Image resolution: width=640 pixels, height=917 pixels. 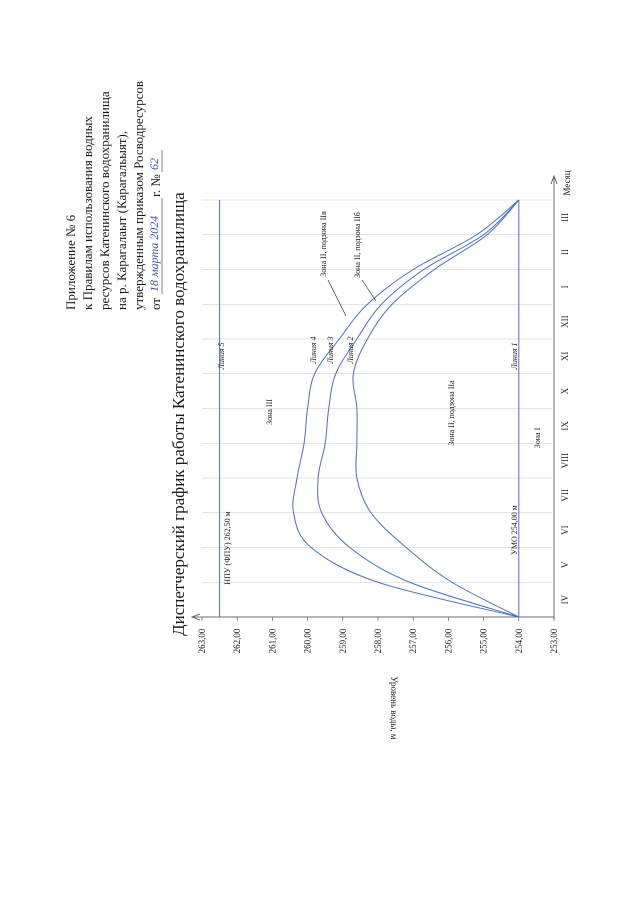 What do you see at coordinates (554, 640) in the screenshot?
I see `y-tick-label: 253,00` at bounding box center [554, 640].